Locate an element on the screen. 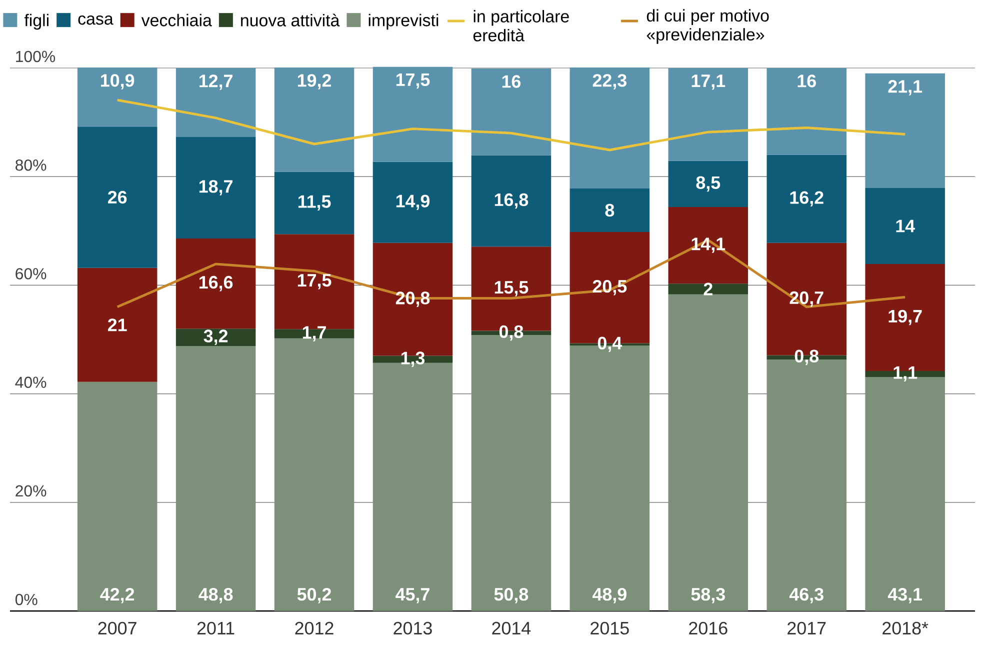 The height and width of the screenshot is (648, 981). data-label: 14,1 is located at coordinates (709, 245).